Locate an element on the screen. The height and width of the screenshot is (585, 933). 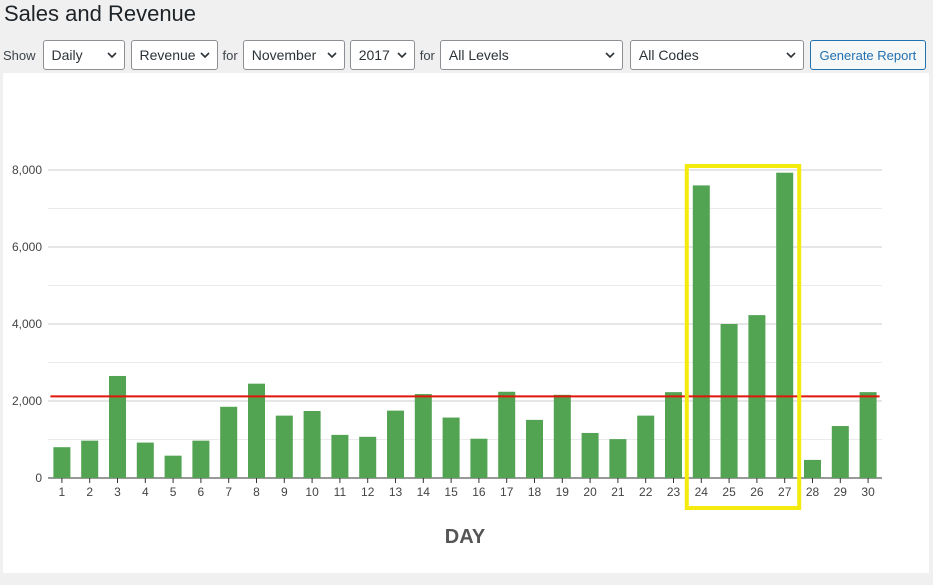
x-tick-label: 4 is located at coordinates (145, 492).